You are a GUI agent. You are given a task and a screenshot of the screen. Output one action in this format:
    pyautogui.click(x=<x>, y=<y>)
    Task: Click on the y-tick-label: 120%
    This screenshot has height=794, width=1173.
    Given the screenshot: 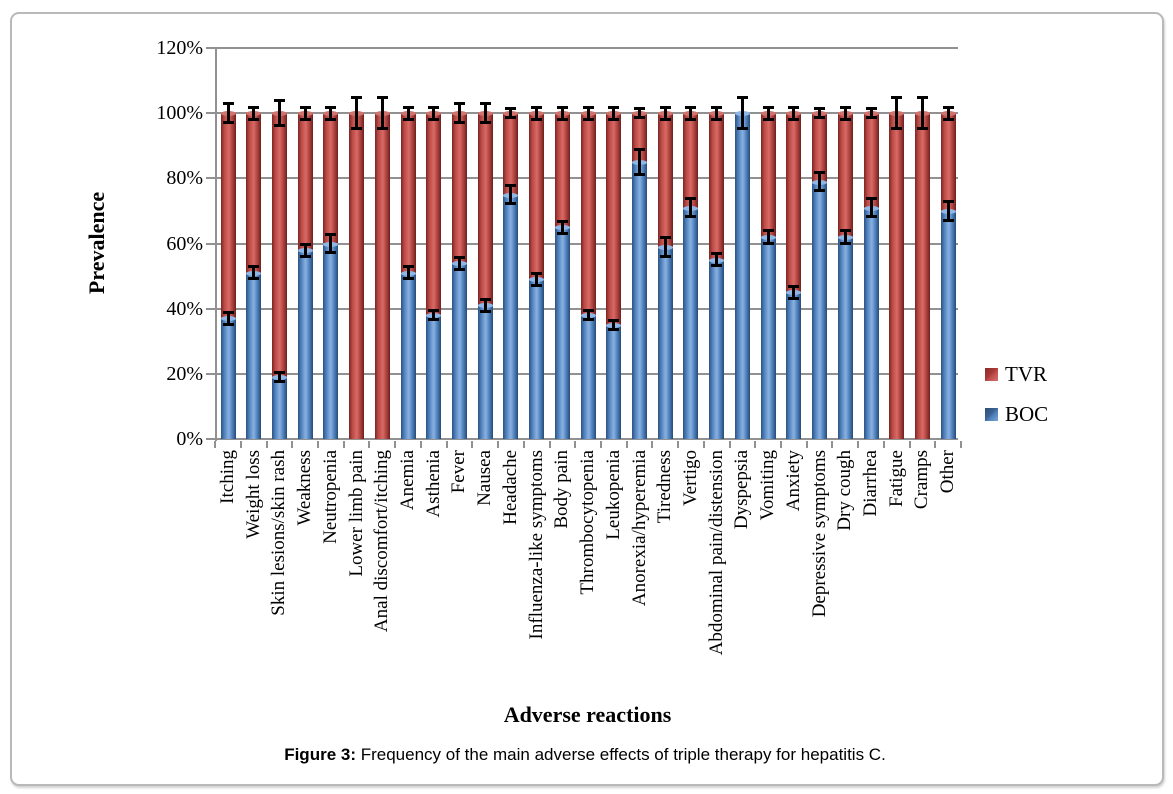 What is the action you would take?
    pyautogui.click(x=179, y=48)
    